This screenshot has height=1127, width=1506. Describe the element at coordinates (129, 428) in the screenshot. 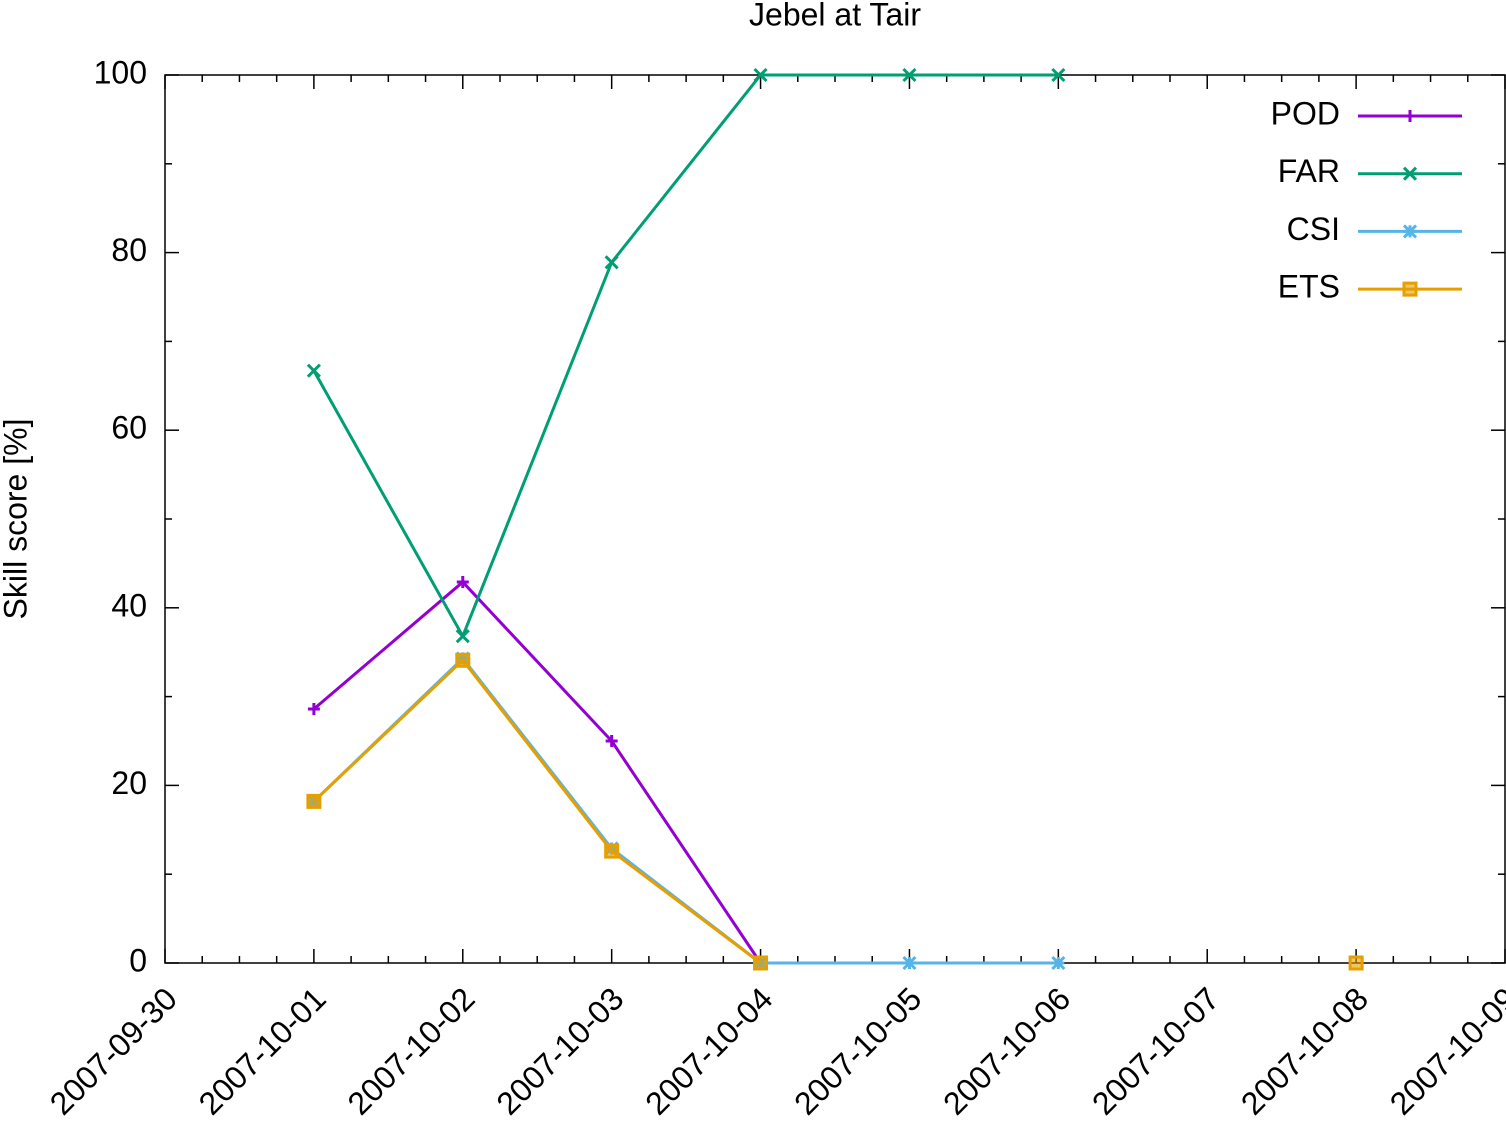

I see `y-tick-label: 60` at that location.